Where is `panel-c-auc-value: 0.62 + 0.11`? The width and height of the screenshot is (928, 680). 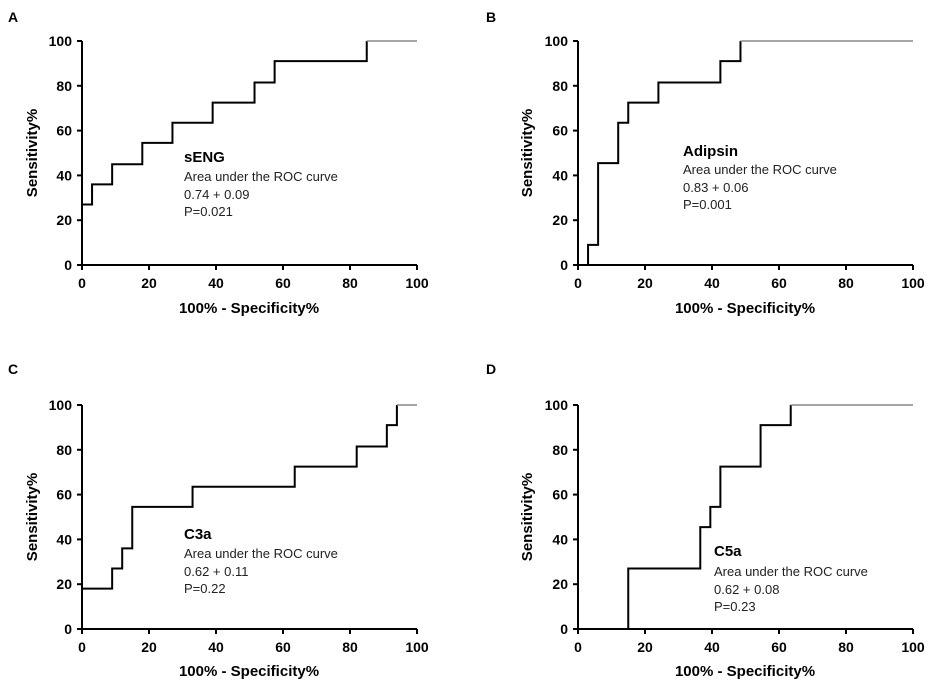
panel-c-auc-value: 0.62 + 0.11 is located at coordinates (216, 571).